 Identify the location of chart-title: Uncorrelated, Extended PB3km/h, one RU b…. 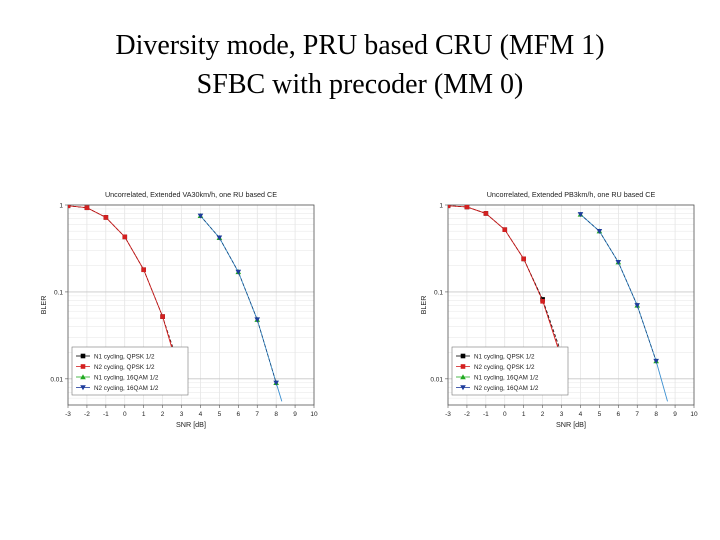
(571, 194).